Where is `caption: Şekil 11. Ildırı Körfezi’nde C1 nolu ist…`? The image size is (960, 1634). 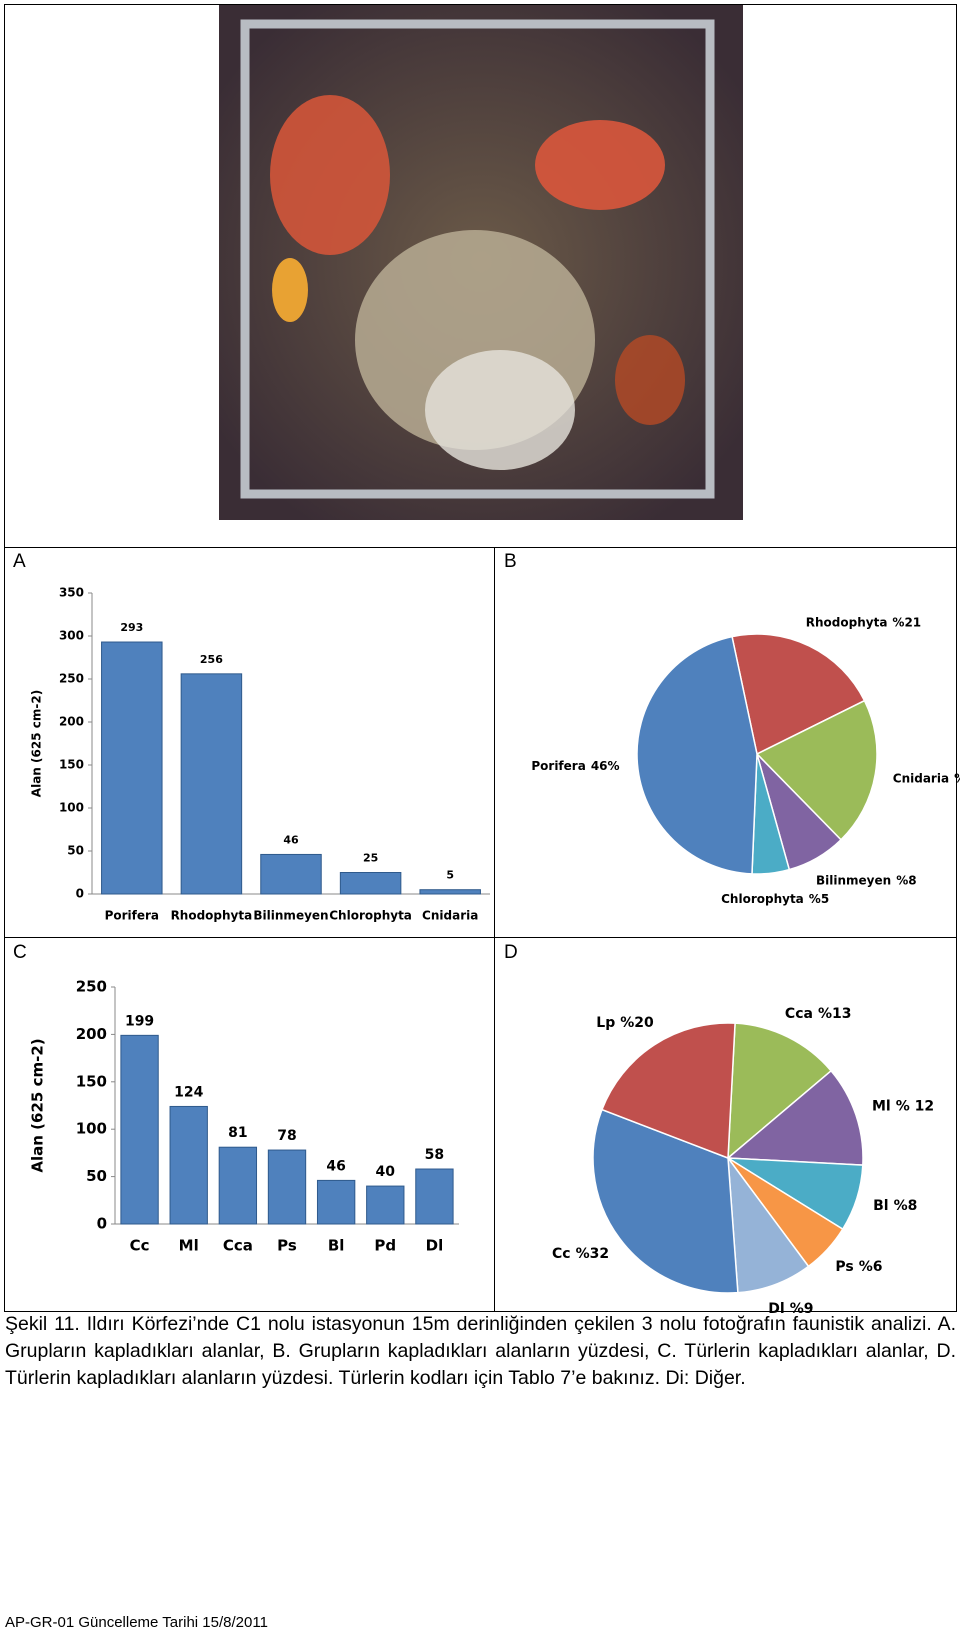
caption: Şekil 11. Ildırı Körfezi’nde C1 nolu ist… is located at coordinates (480, 1351).